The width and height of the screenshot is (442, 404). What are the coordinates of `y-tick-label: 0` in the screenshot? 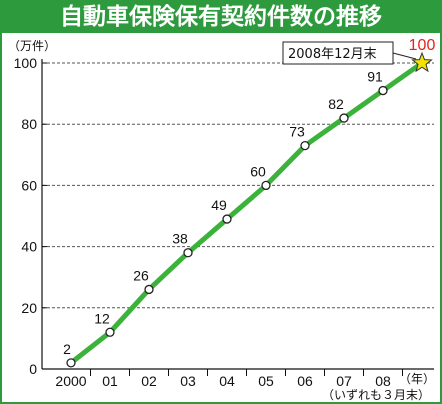 It's located at (33, 369).